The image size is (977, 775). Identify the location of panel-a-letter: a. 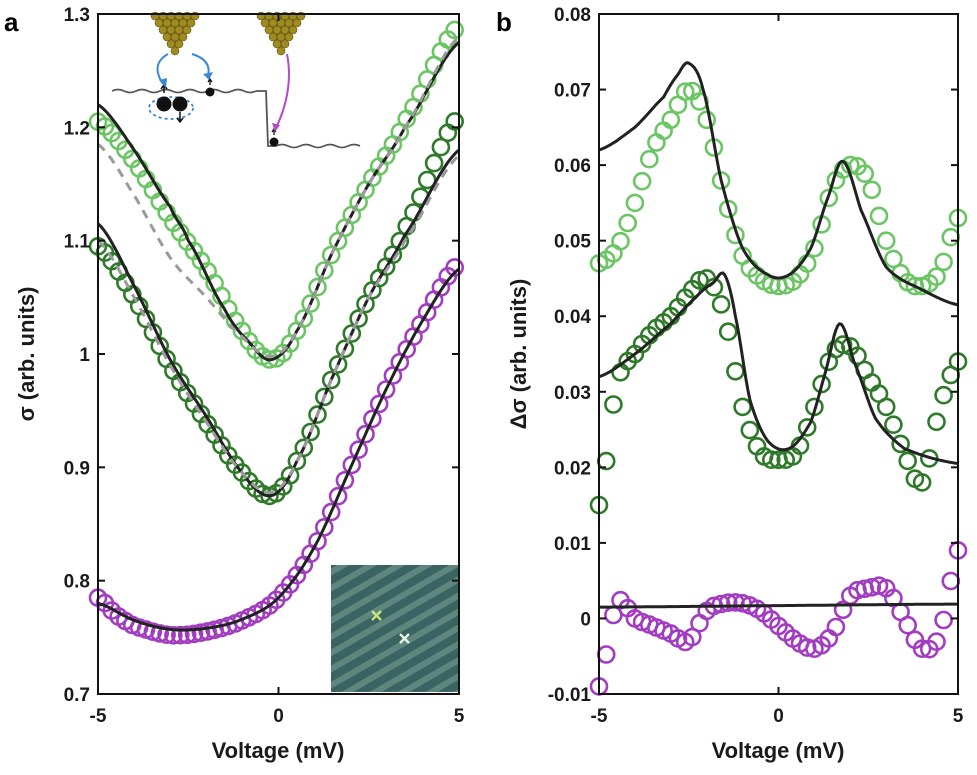
(11, 22).